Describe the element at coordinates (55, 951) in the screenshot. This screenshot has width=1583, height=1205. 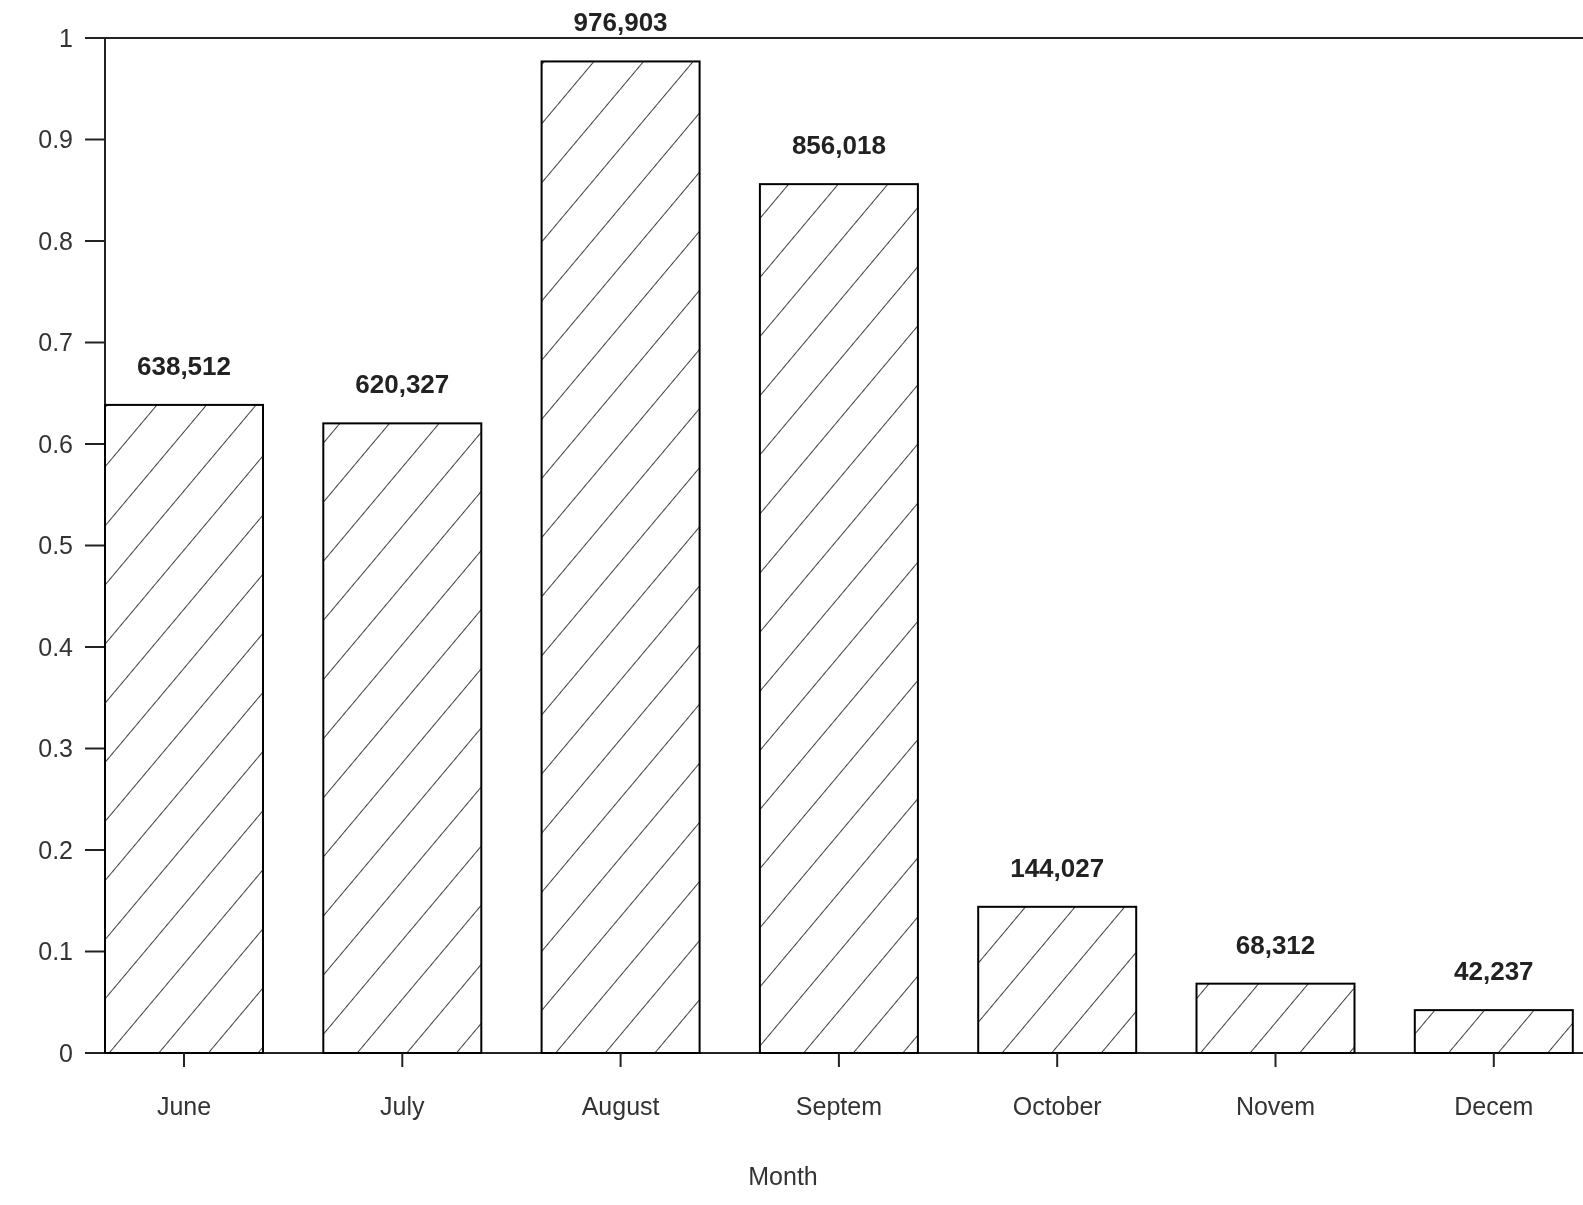
I see `y-tick-label: 0.1` at that location.